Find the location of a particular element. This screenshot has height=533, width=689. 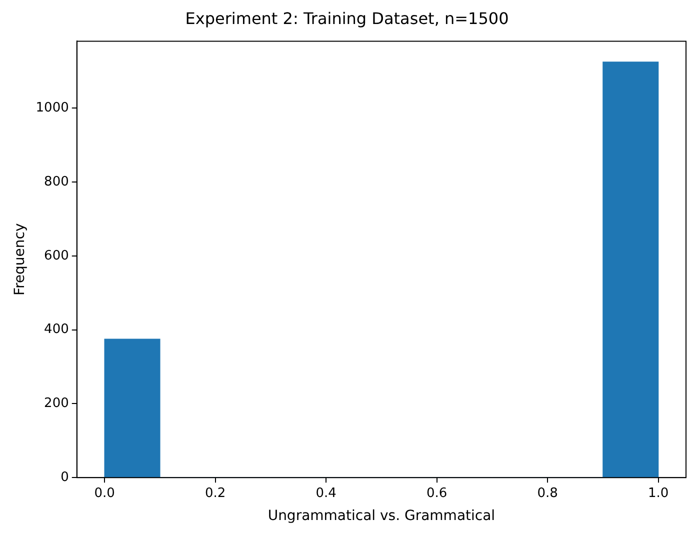

y-tick-label: 1000 is located at coordinates (52, 108).